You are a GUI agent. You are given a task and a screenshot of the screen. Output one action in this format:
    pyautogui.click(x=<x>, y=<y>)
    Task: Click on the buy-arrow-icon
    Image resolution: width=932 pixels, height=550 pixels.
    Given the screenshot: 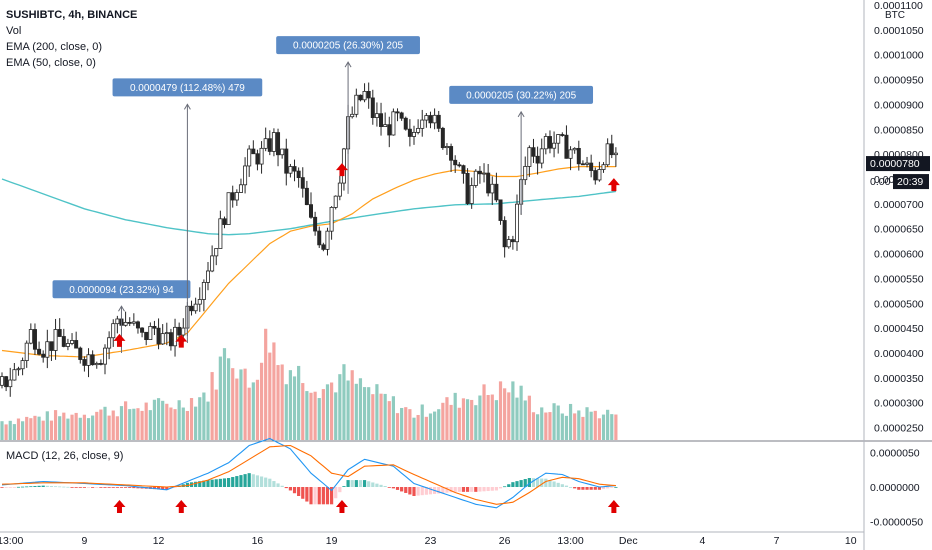 What is the action you would take?
    pyautogui.click(x=181, y=341)
    